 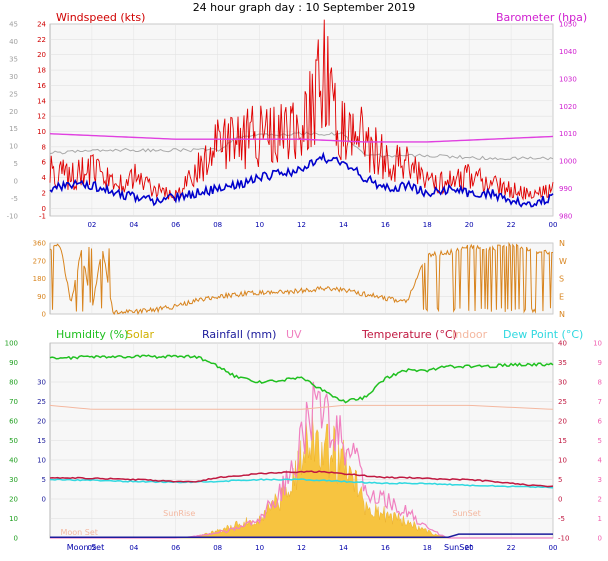 I want to click on outer-tick-label: 5, so click(x=16, y=164).